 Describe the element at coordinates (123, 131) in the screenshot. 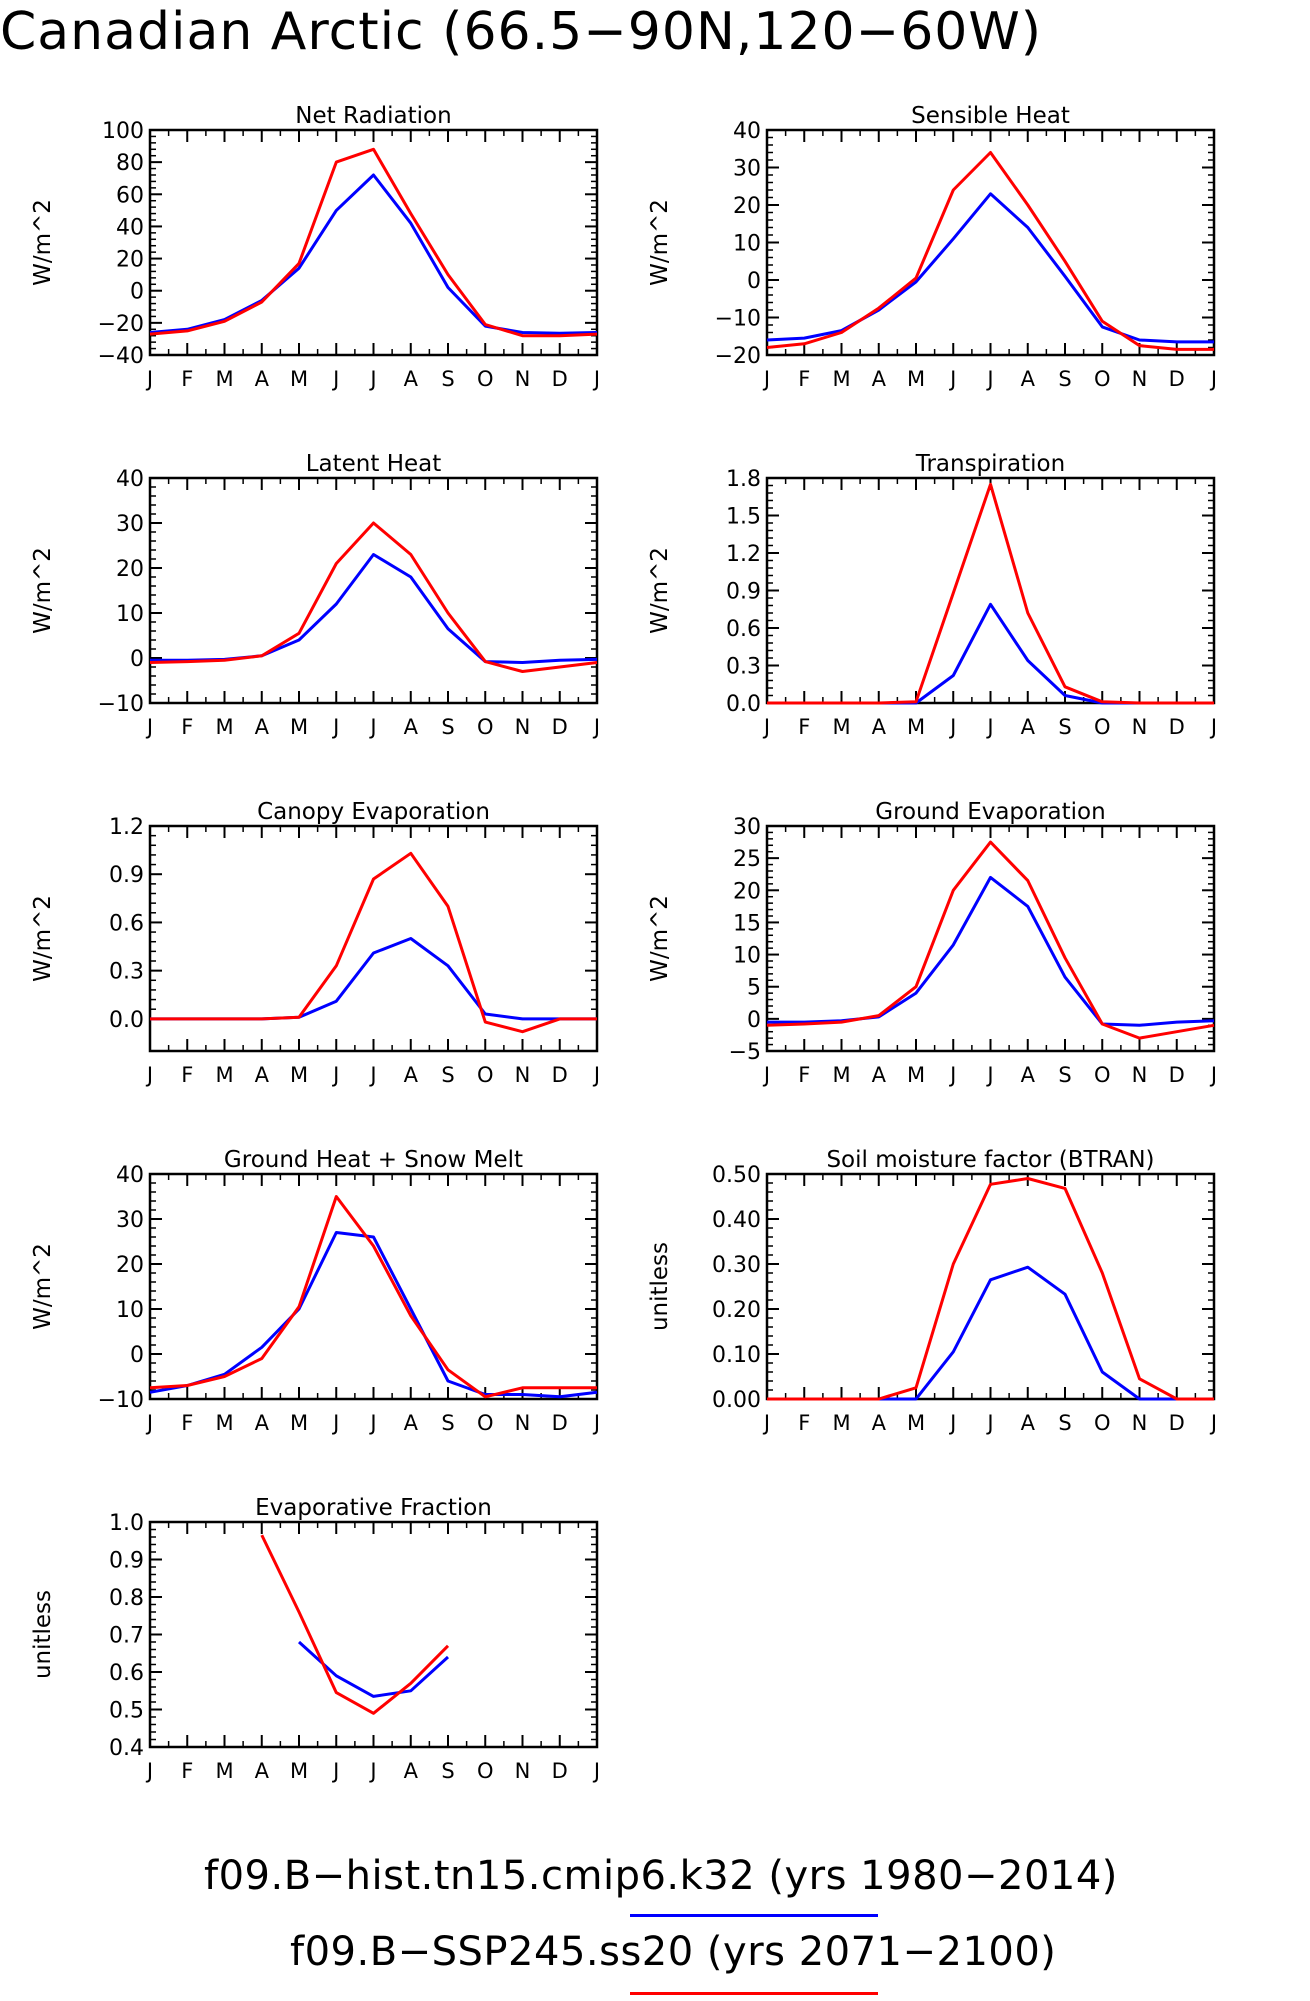

I see `y-tick-label: 100` at that location.